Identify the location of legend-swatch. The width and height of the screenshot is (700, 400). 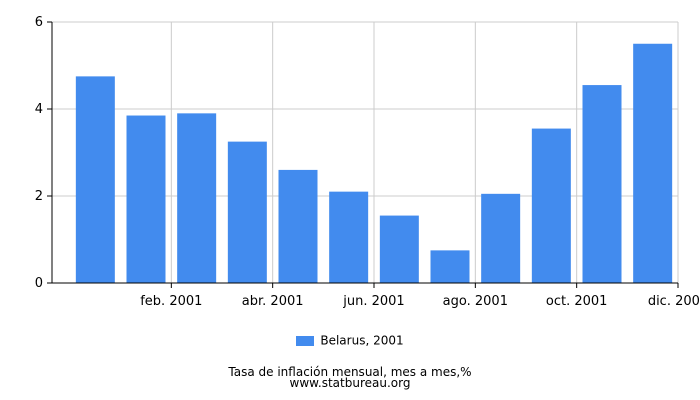
(305, 340).